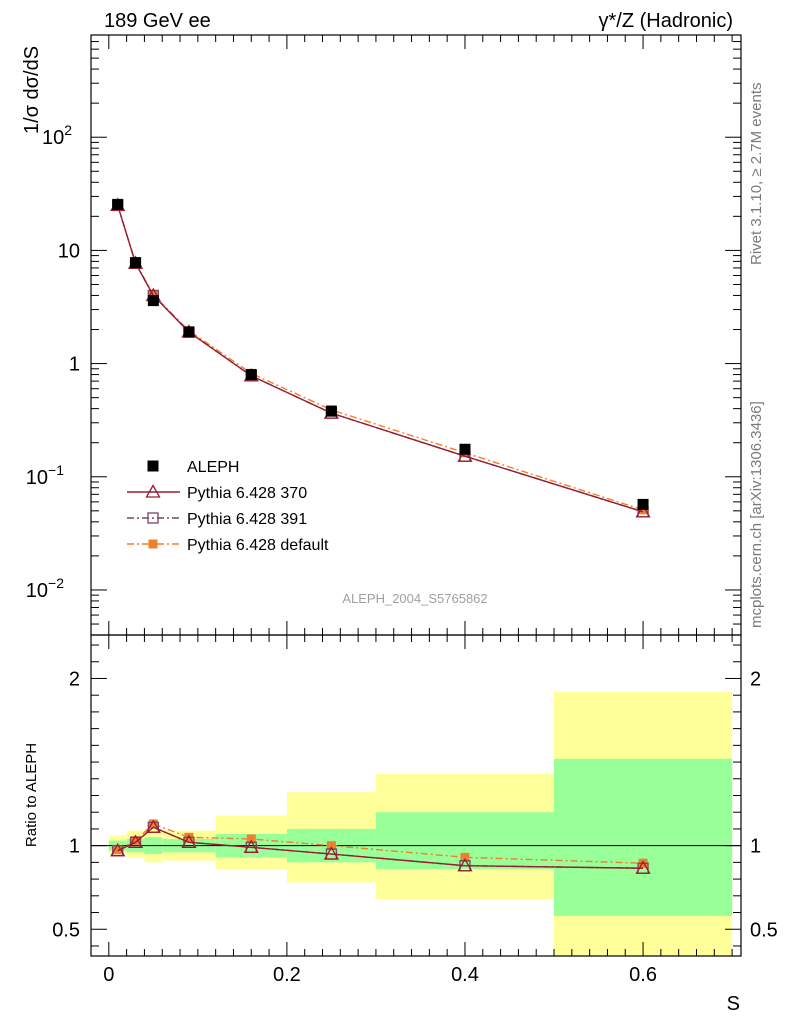 This screenshot has height=1024, width=786. I want to click on legend-label: Pythia 6.428 391, so click(247, 519).